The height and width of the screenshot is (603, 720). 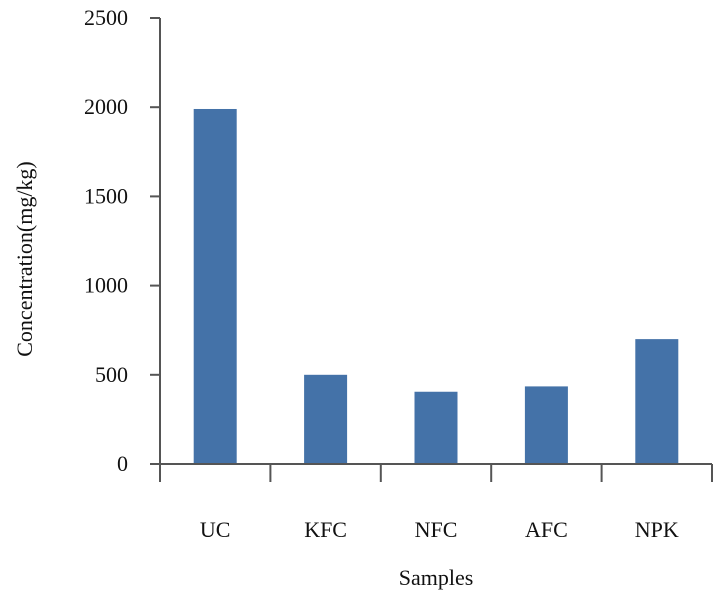 I want to click on x-axis-title: Samples, so click(x=436, y=577).